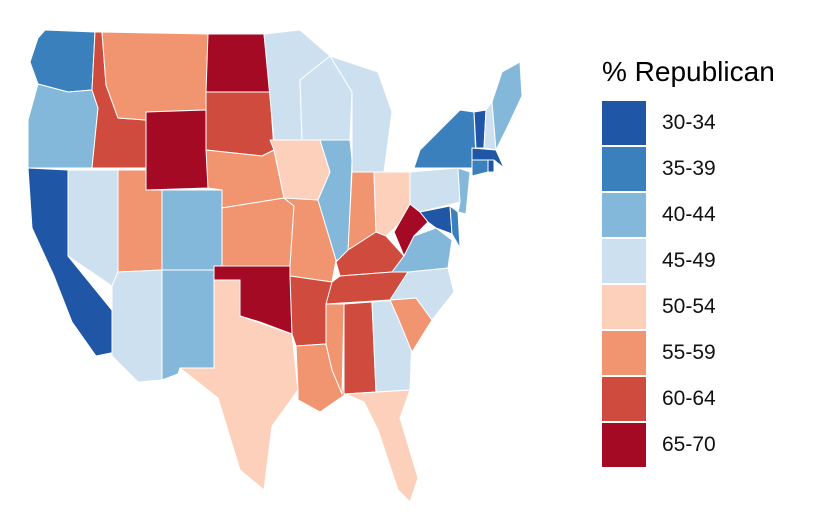 The width and height of the screenshot is (816, 528). Describe the element at coordinates (464, 191) in the screenshot. I see `state-nj` at that location.